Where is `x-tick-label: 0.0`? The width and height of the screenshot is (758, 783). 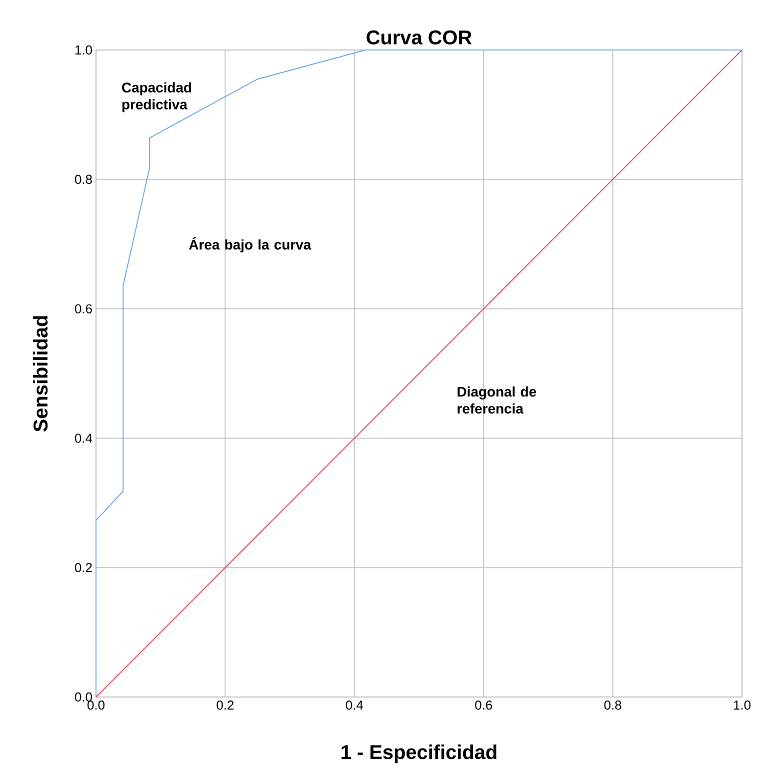 x-tick-label: 0.0 is located at coordinates (96, 705).